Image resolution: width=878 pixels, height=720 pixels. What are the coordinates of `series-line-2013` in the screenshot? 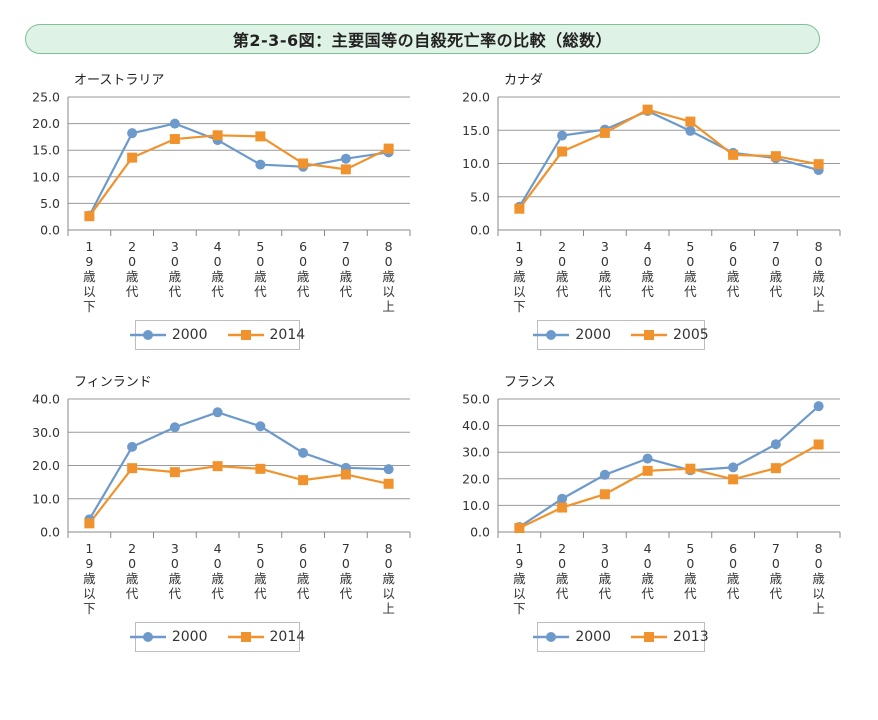 It's located at (669, 486).